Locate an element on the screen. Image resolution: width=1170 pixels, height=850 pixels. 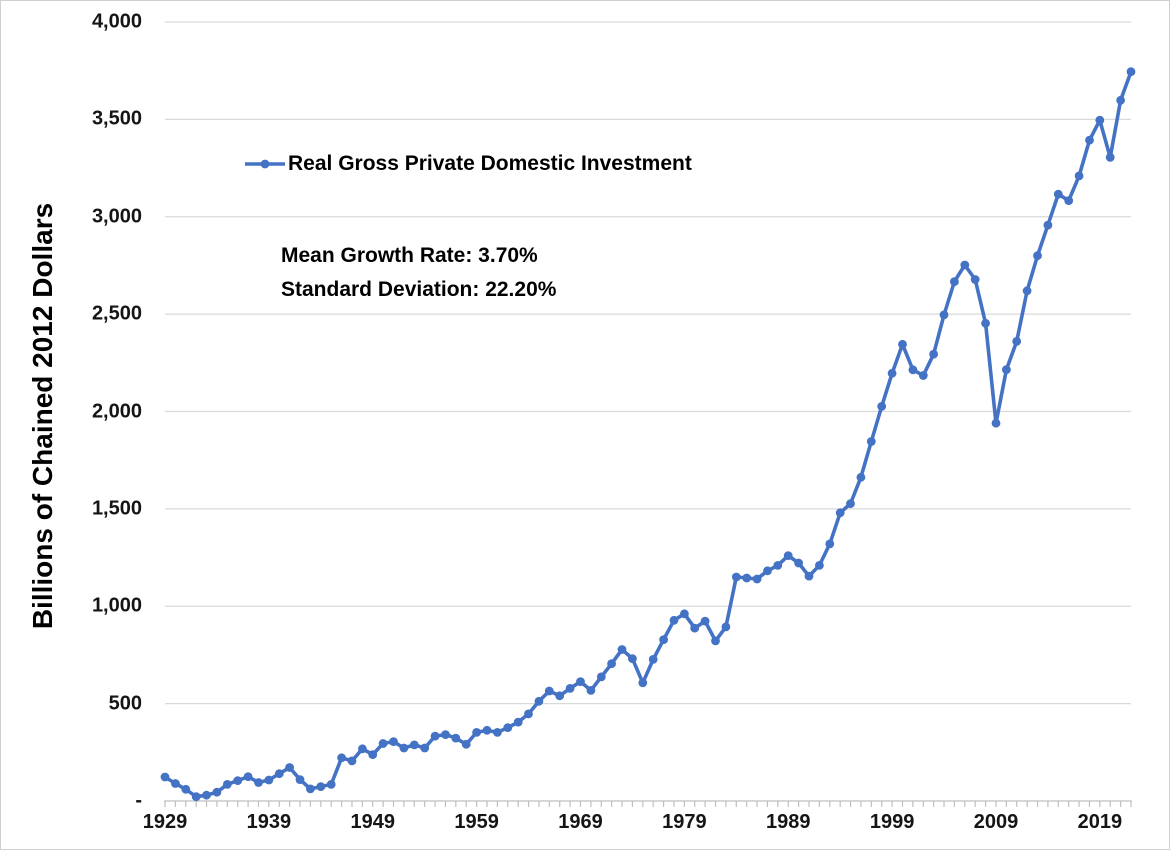
data-point-1935 is located at coordinates (227, 784).